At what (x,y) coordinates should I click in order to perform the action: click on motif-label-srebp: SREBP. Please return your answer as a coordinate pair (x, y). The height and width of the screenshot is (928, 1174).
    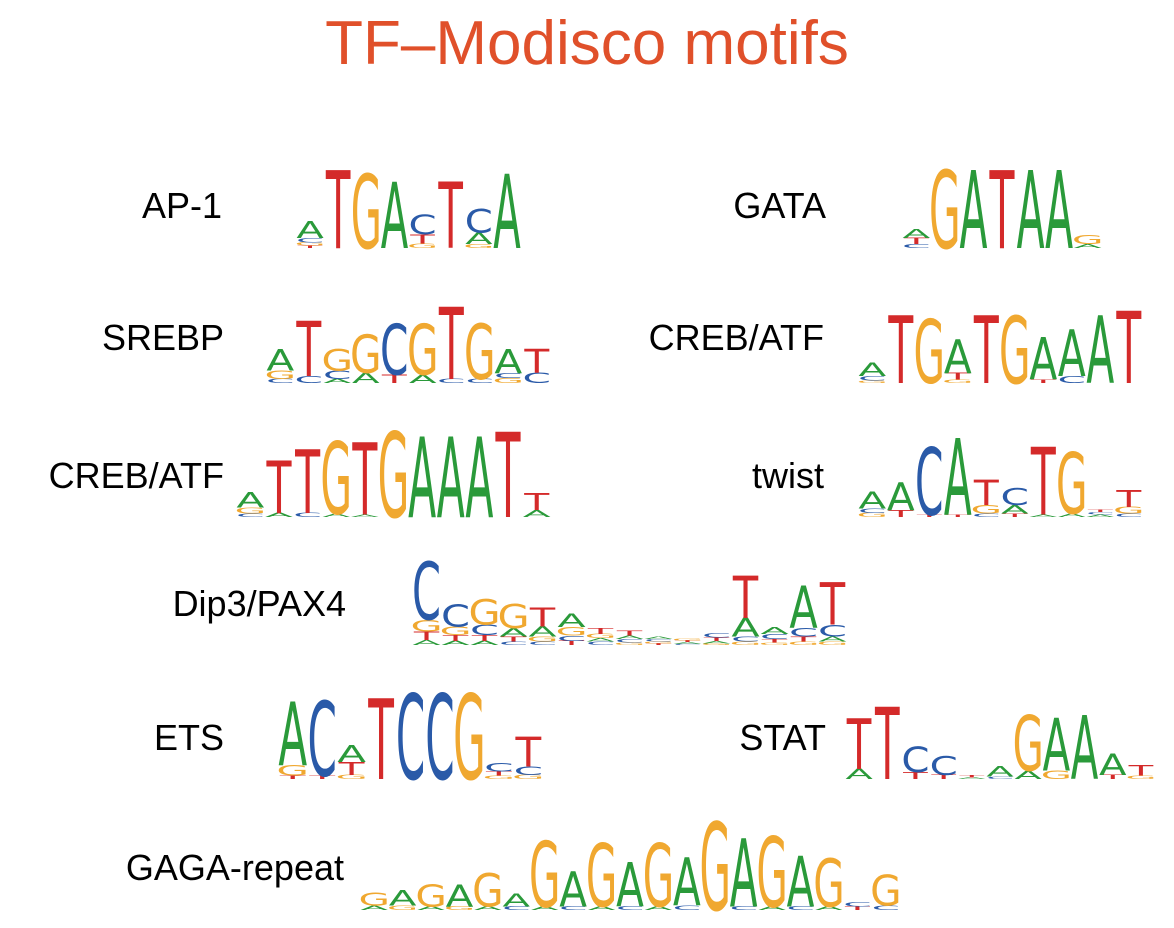
    Looking at the image, I should click on (162, 337).